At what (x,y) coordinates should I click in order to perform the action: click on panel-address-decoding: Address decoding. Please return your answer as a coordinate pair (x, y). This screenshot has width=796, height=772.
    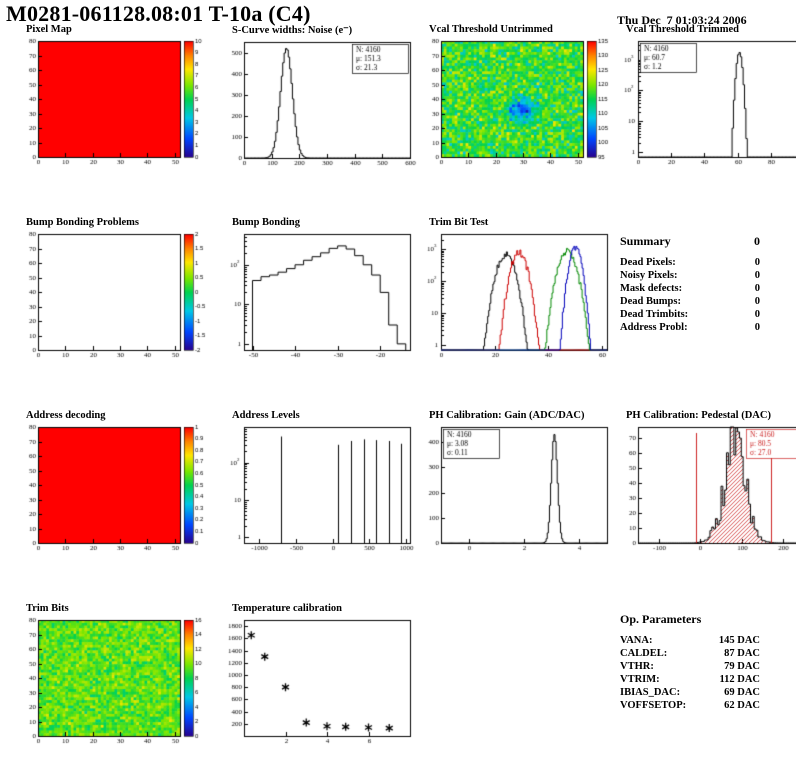
    Looking at the image, I should click on (112, 483).